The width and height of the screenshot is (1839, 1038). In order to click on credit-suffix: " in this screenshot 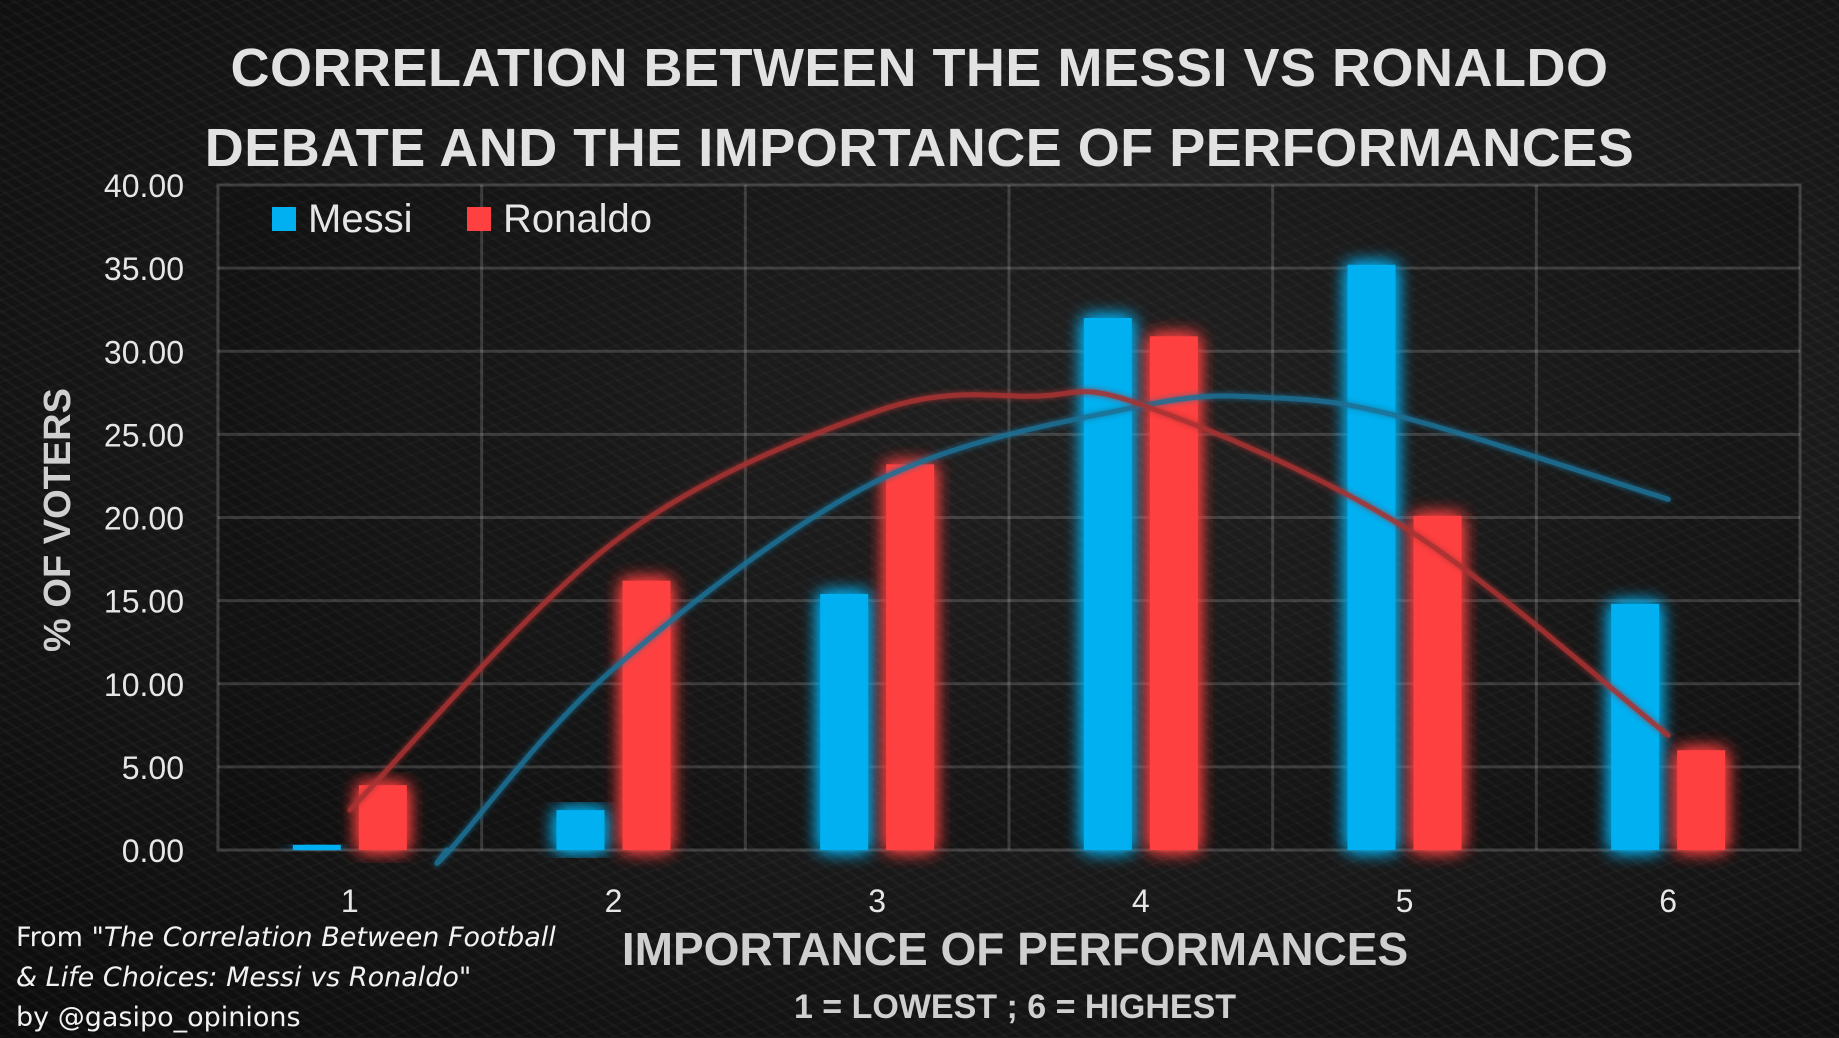, I will do `click(465, 977)`.